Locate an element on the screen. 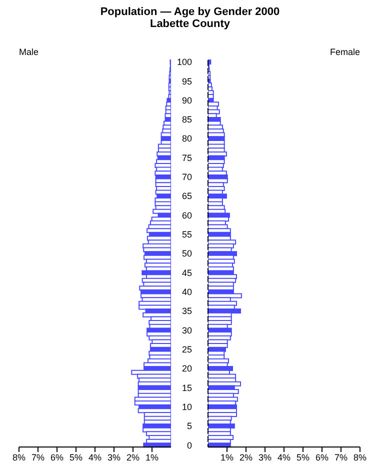 The image size is (380, 475). text: Female is located at coordinates (345, 52).